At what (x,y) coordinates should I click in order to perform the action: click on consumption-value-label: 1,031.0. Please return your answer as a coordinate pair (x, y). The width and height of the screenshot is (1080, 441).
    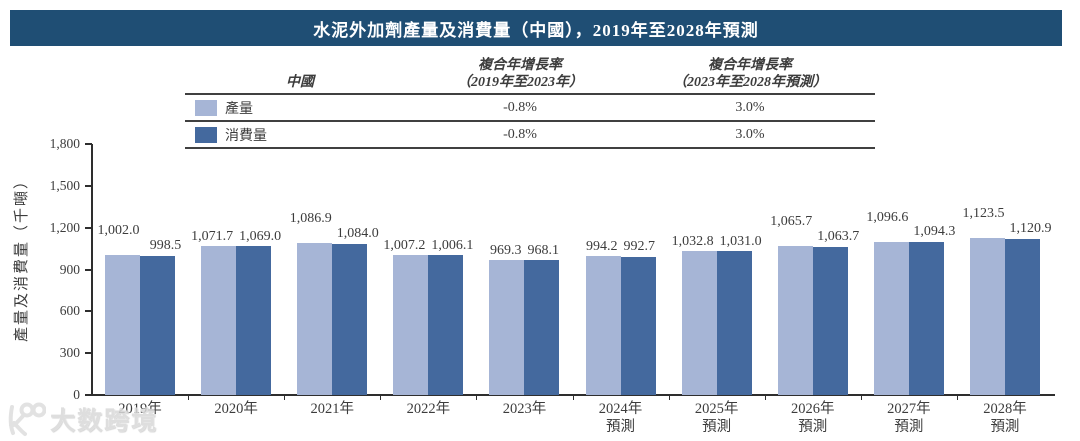
    Looking at the image, I should click on (740, 241).